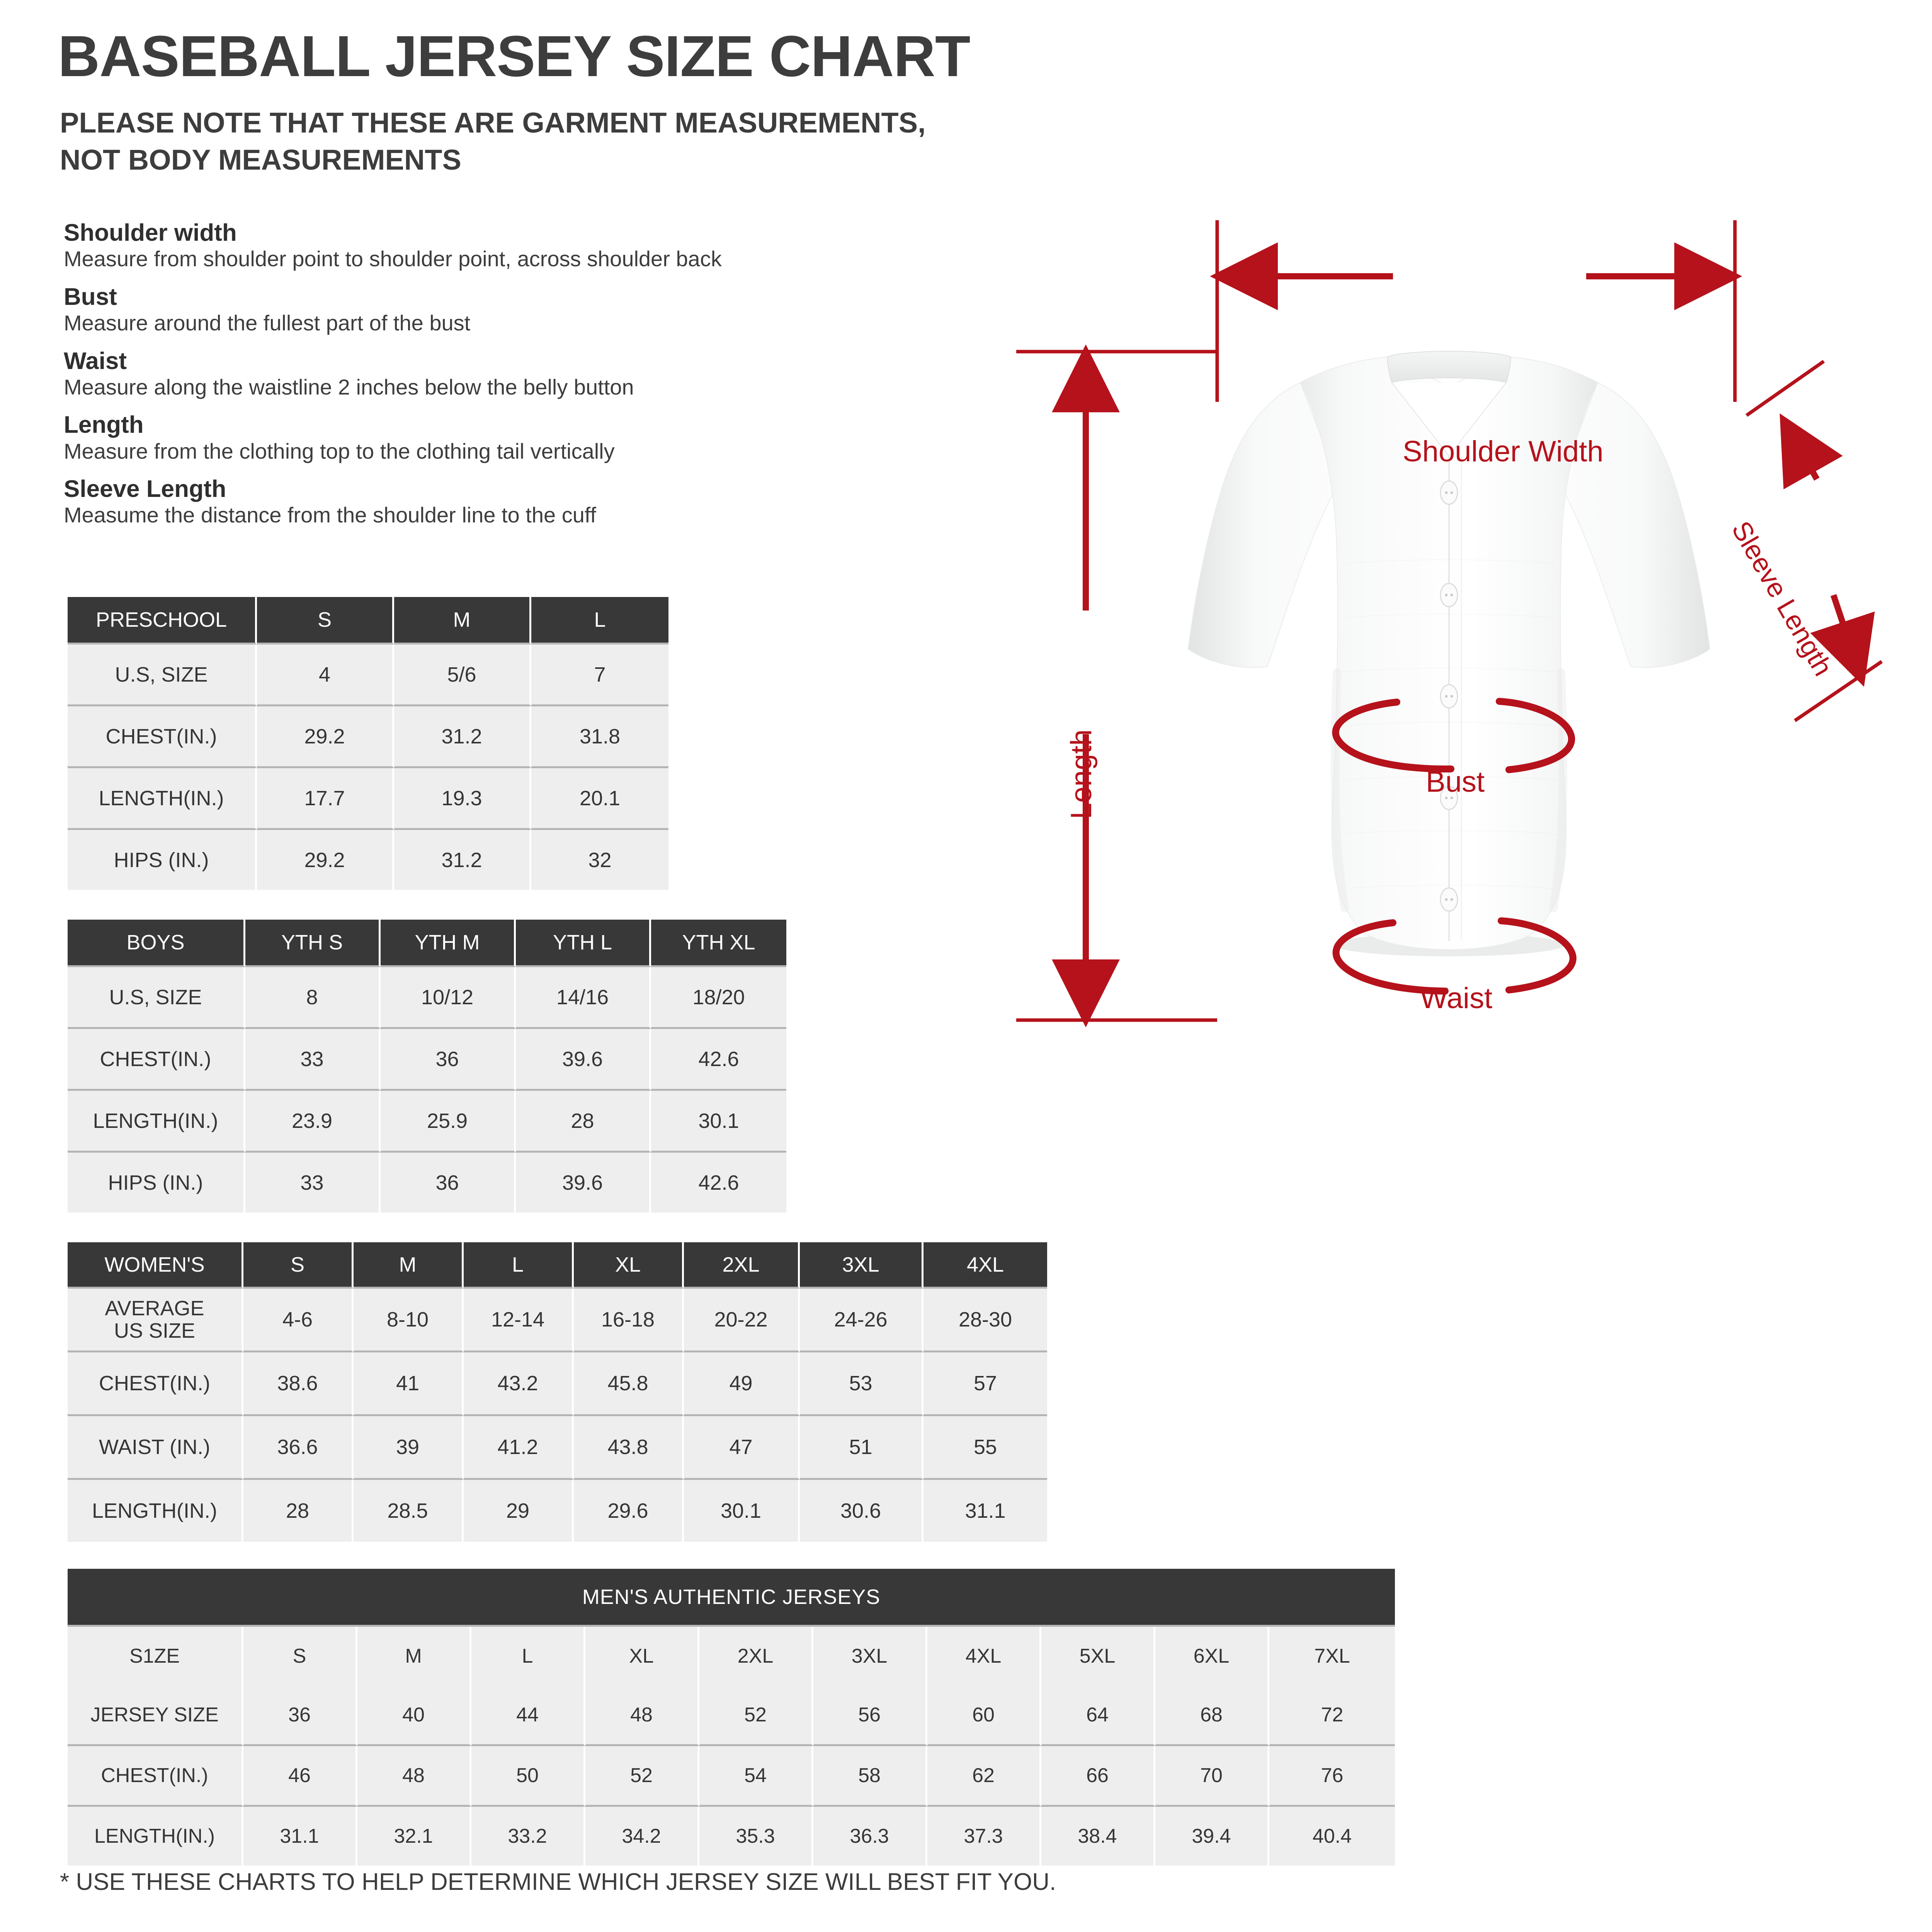 Image resolution: width=1932 pixels, height=1932 pixels. I want to click on column-header: YTH S, so click(313, 943).